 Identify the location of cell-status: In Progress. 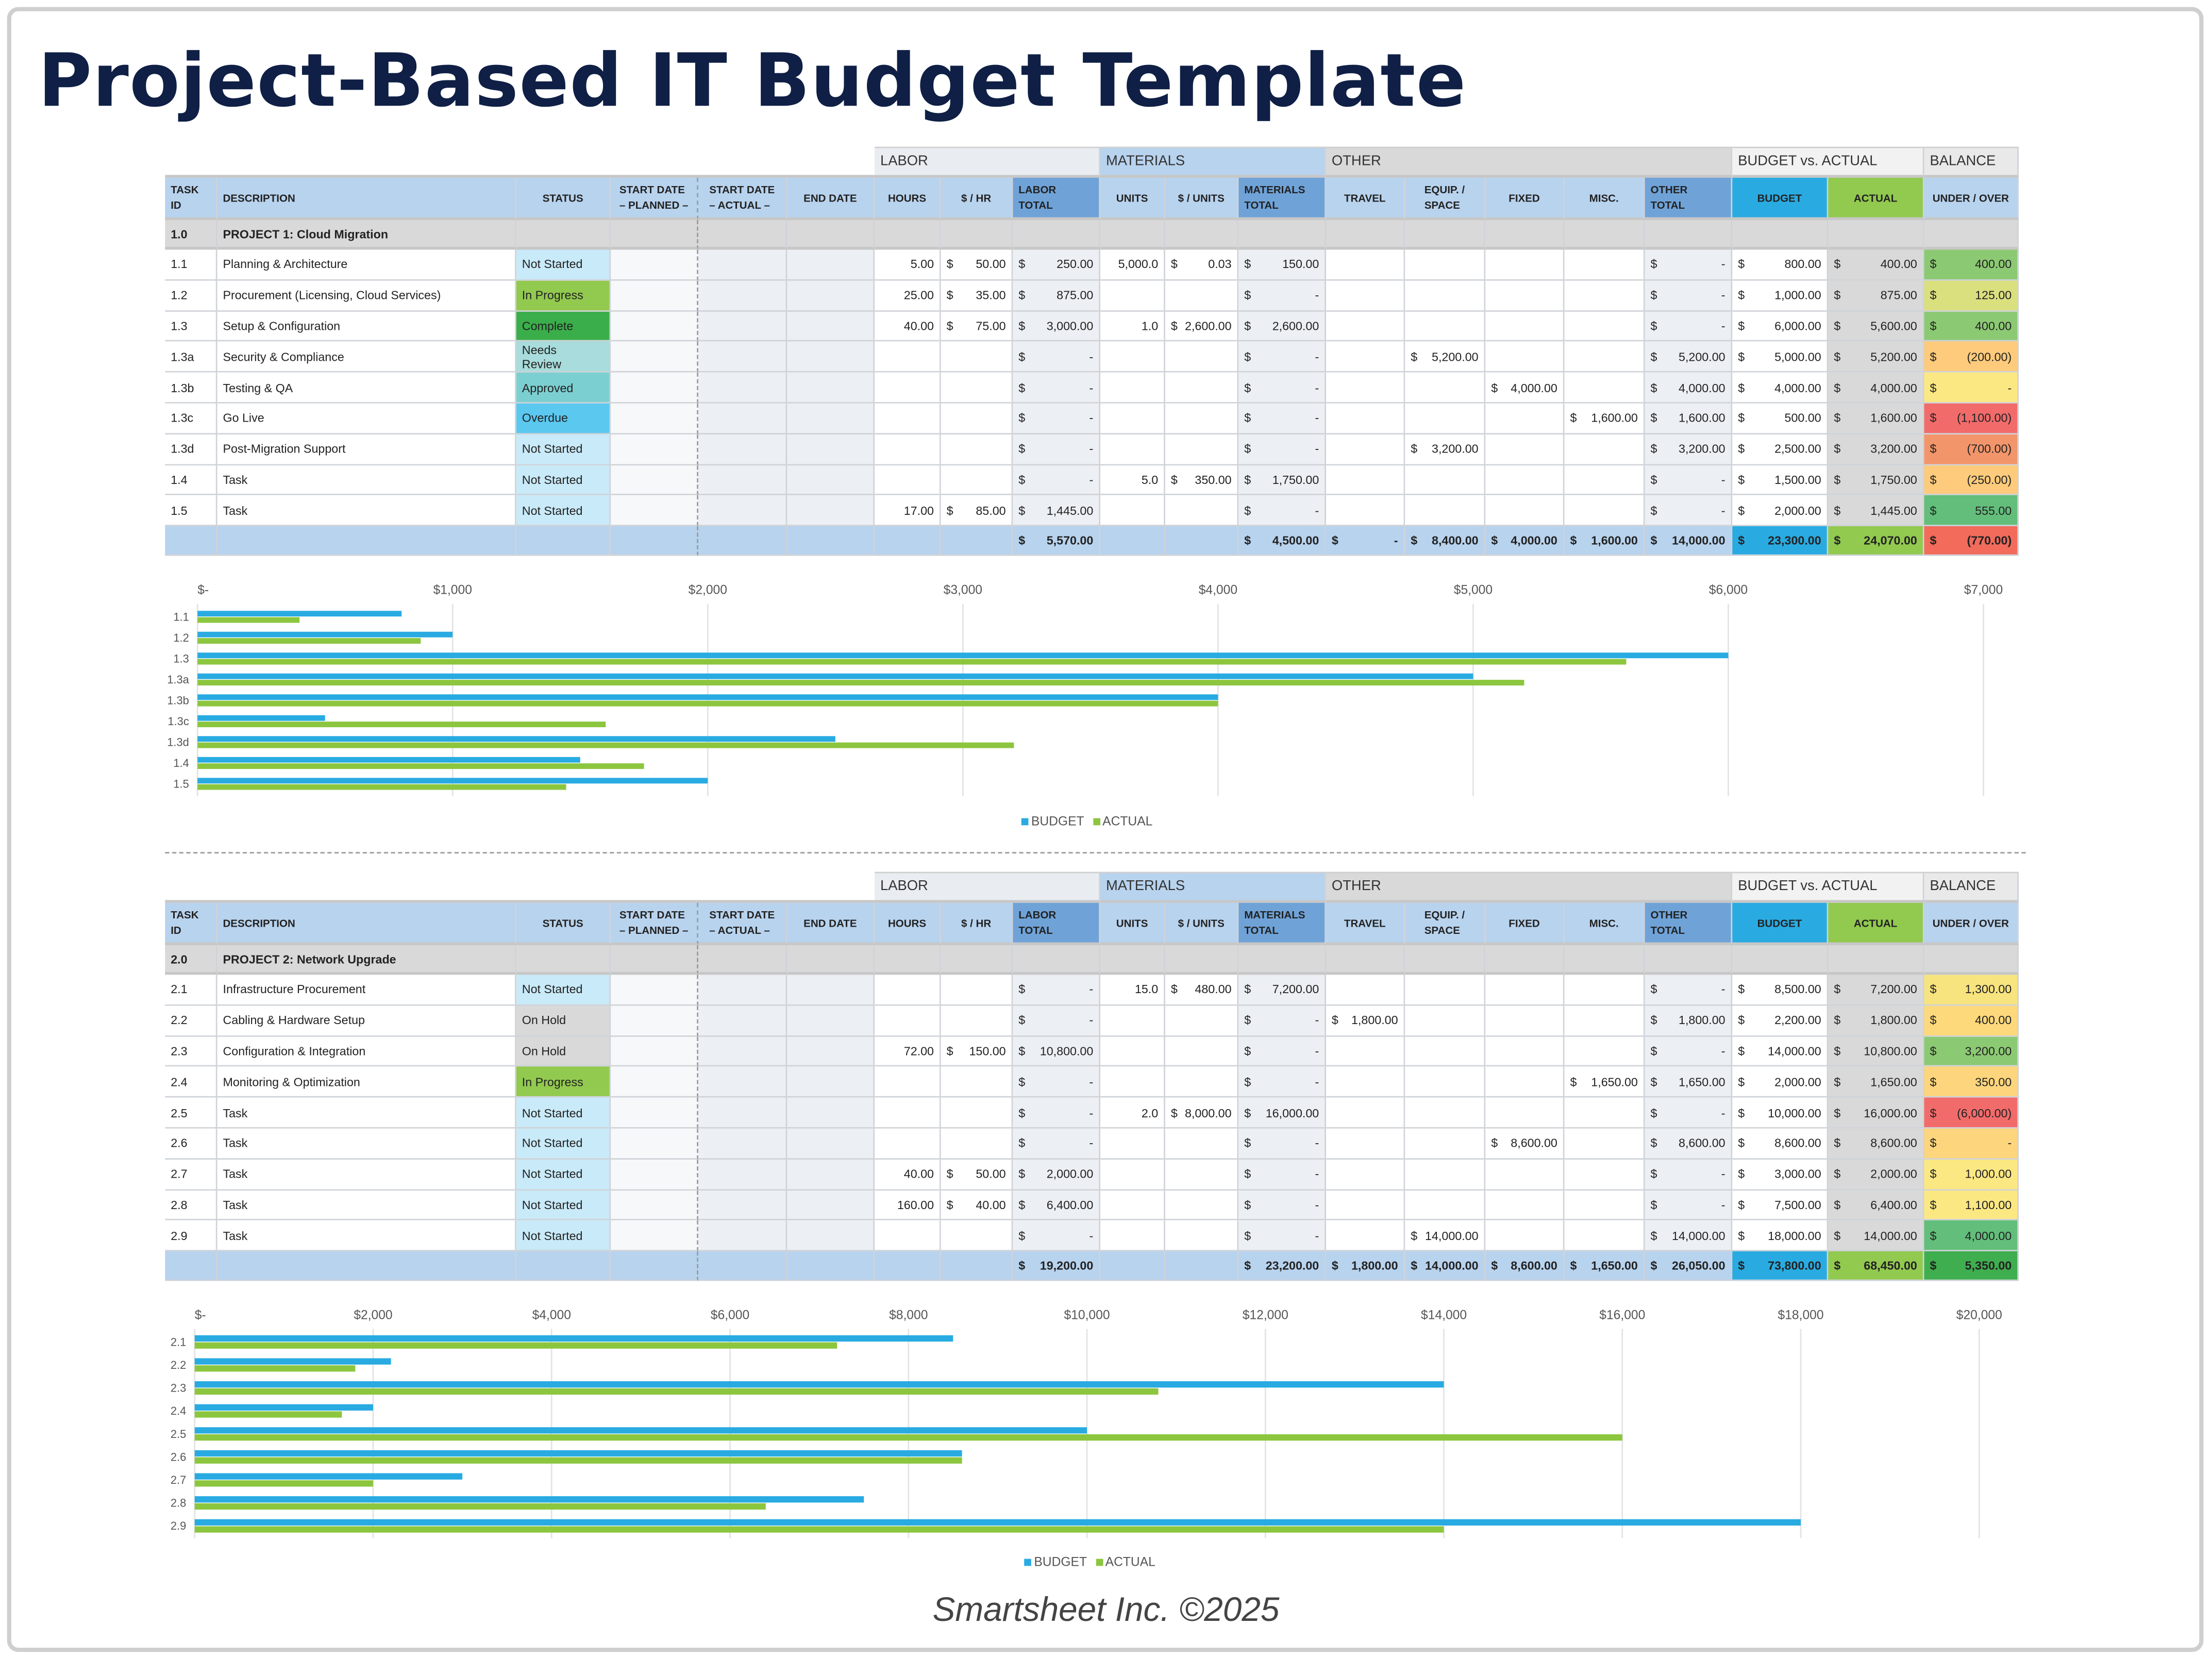
(563, 295).